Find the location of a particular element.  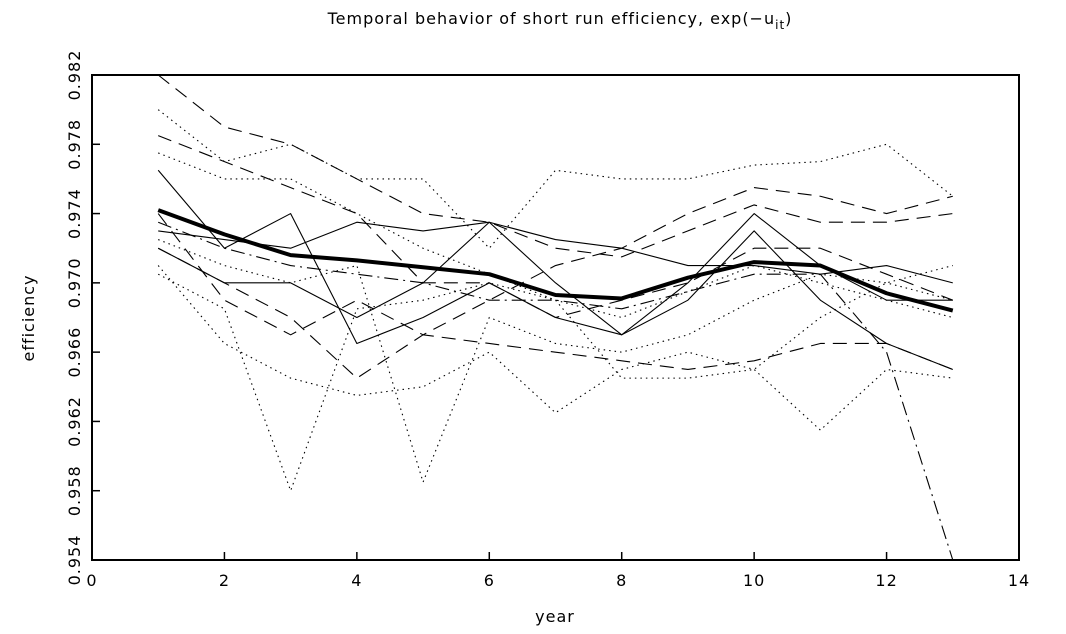

x-tick-label: 12 is located at coordinates (886, 580).